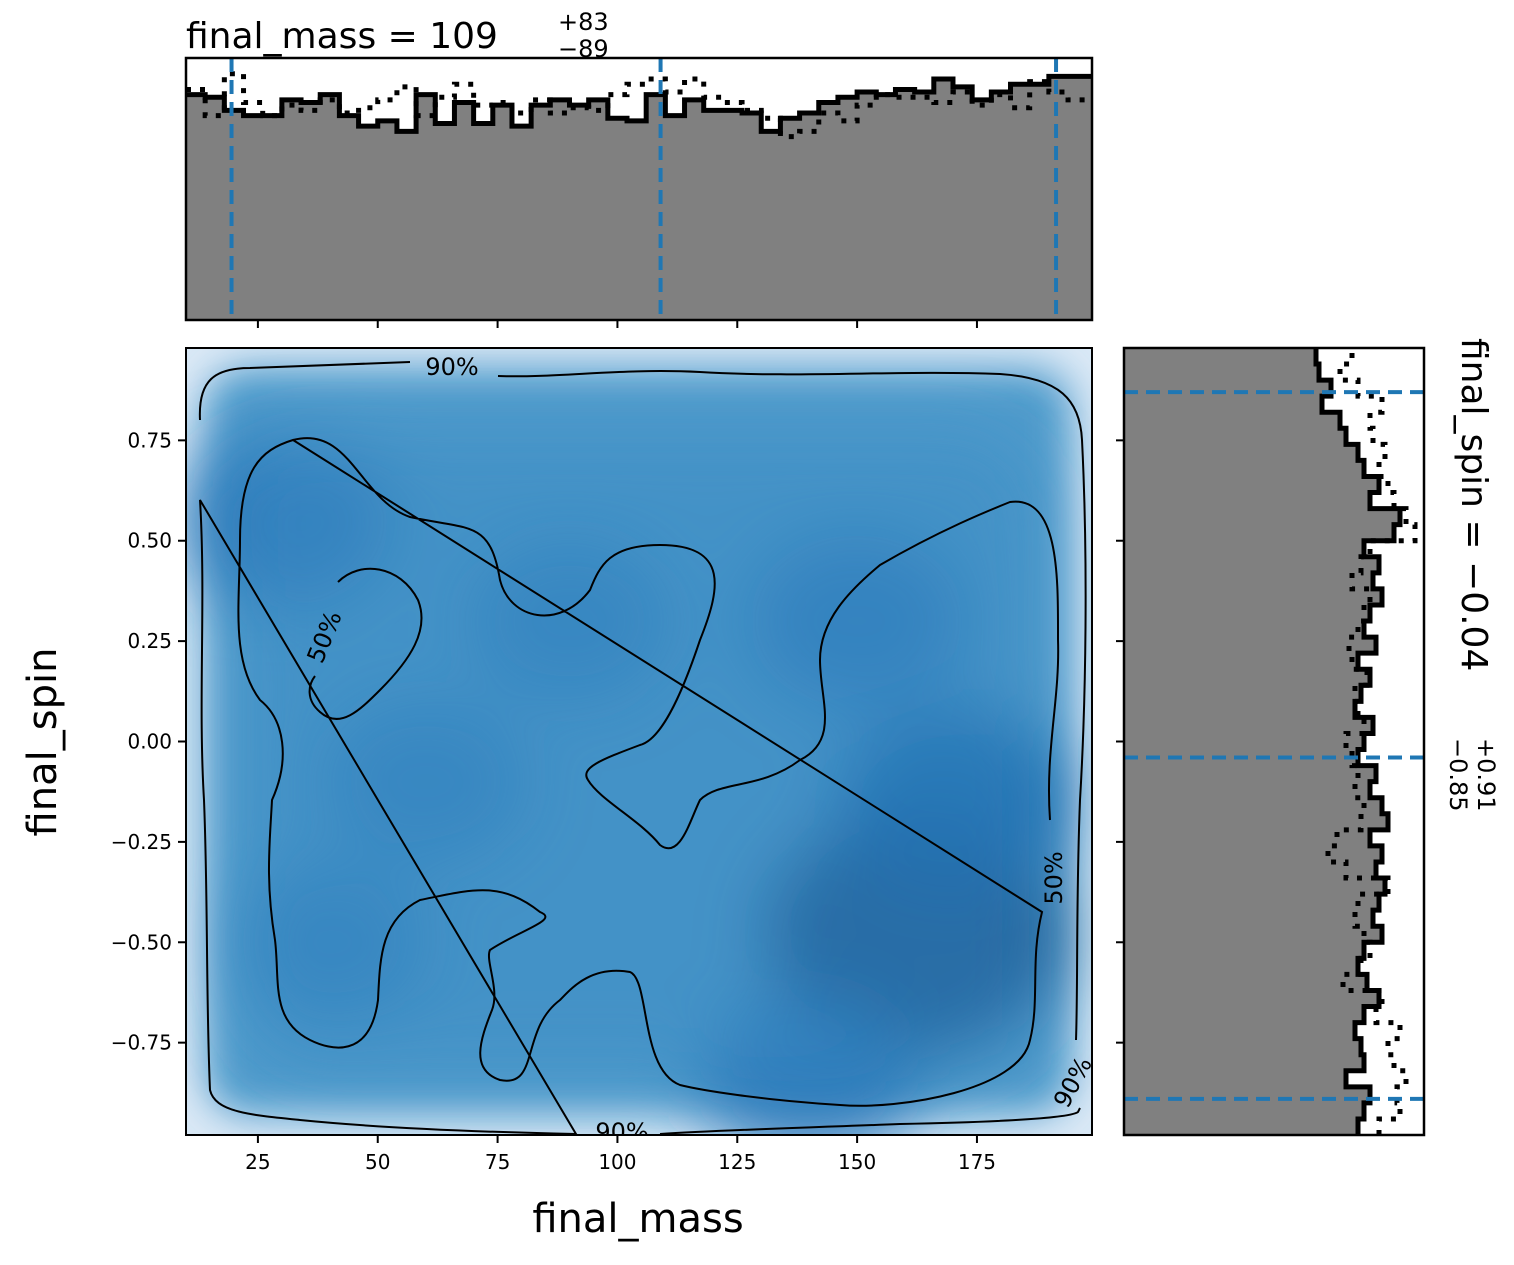 This screenshot has height=1265, width=1514. What do you see at coordinates (141, 942) in the screenshot?
I see `y-tick-label: −0.50` at bounding box center [141, 942].